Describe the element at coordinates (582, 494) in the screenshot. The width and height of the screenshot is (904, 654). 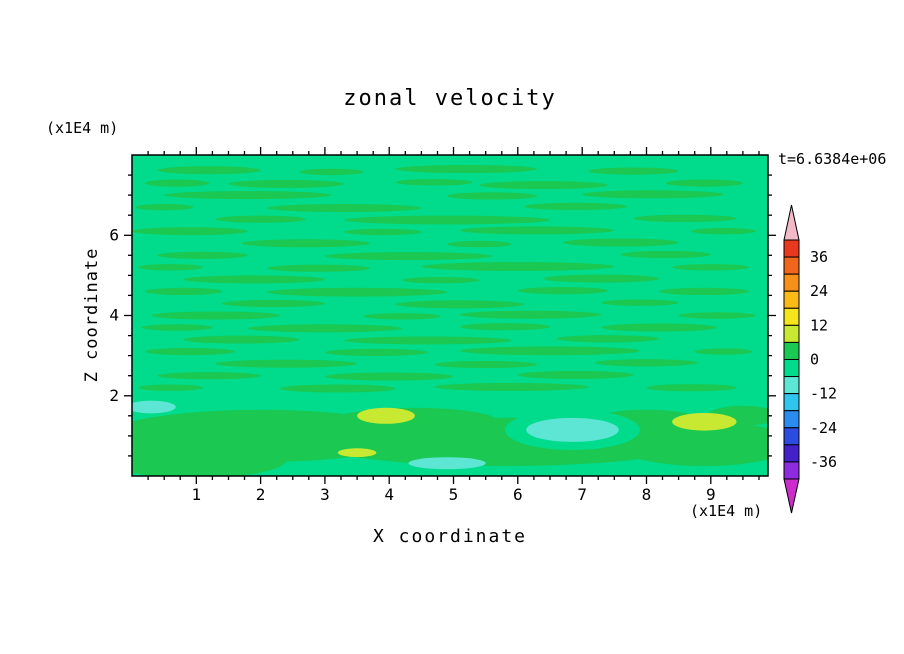
I see `x-tick-label: 7` at that location.